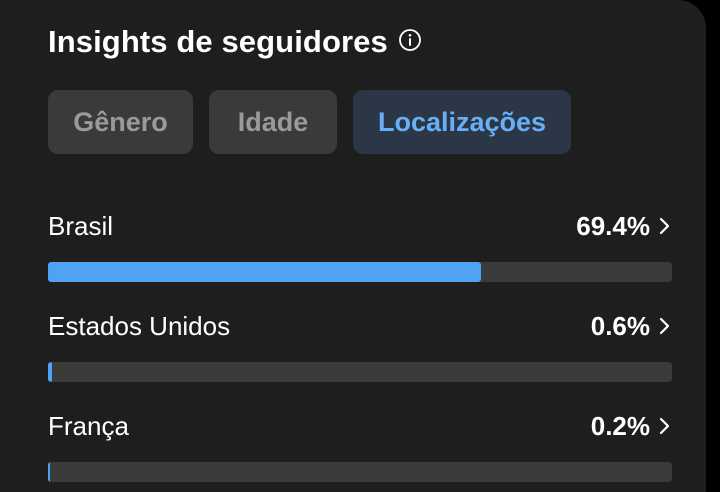  I want to click on location-name: Estados Unidos, so click(139, 325).